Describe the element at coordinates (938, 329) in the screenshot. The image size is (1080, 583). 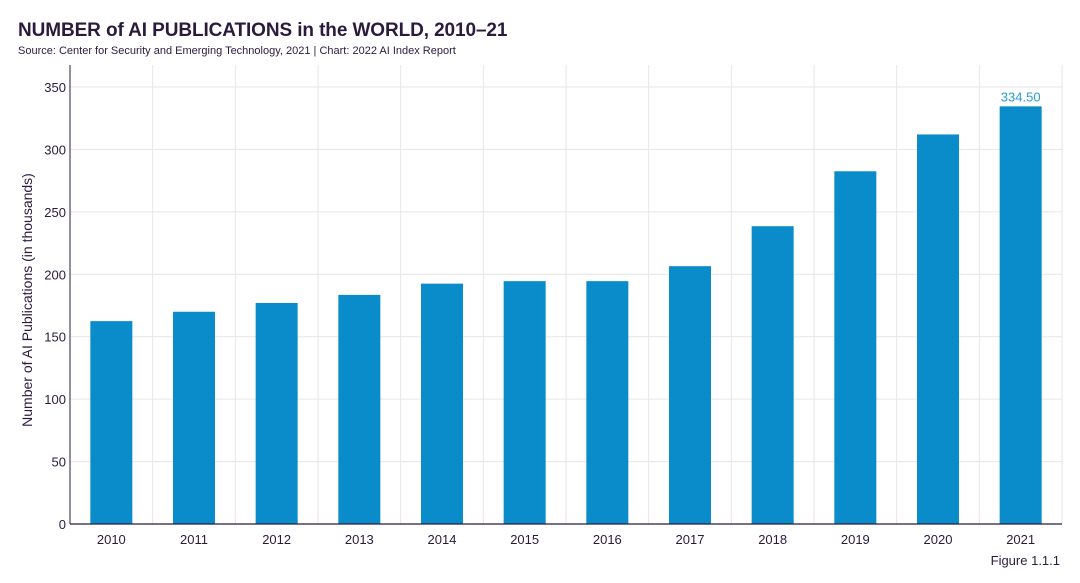
I see `bar-2020` at that location.